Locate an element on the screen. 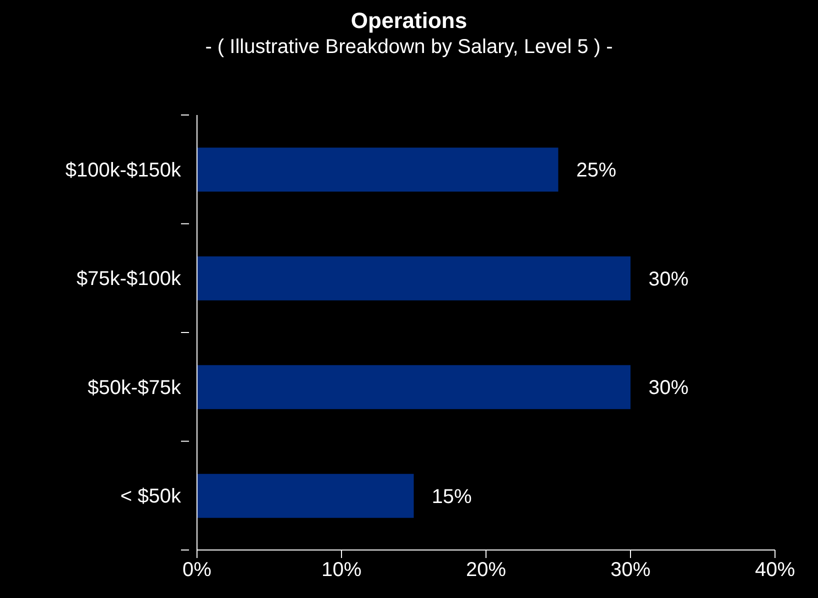  y-tick-label: $100k-$150k is located at coordinates (123, 170).